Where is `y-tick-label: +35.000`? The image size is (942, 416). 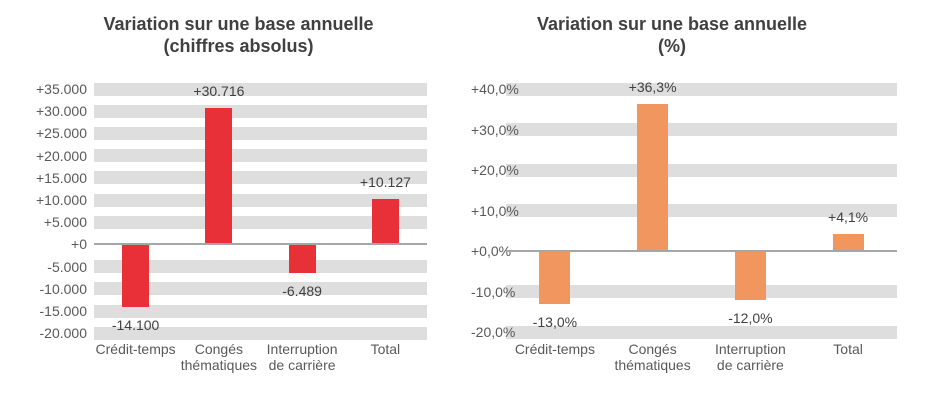 y-tick-label: +35.000 is located at coordinates (61, 89).